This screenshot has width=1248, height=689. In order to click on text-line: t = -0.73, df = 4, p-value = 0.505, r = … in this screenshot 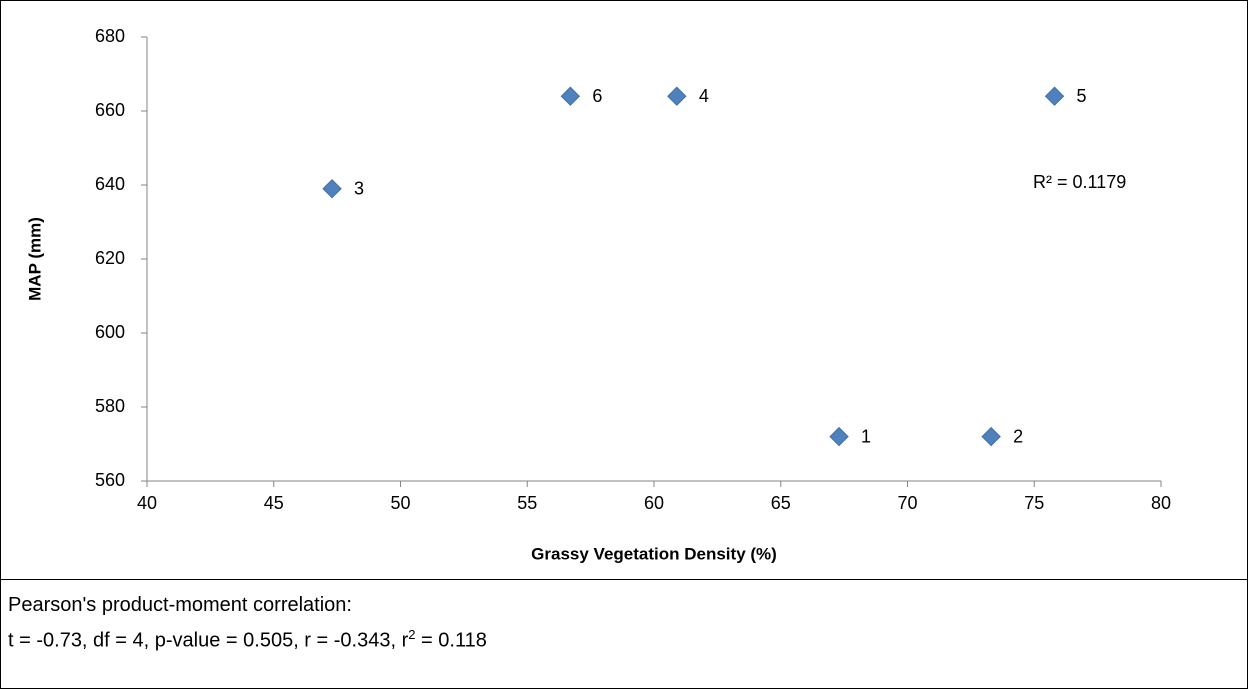, I will do `click(247, 638)`.